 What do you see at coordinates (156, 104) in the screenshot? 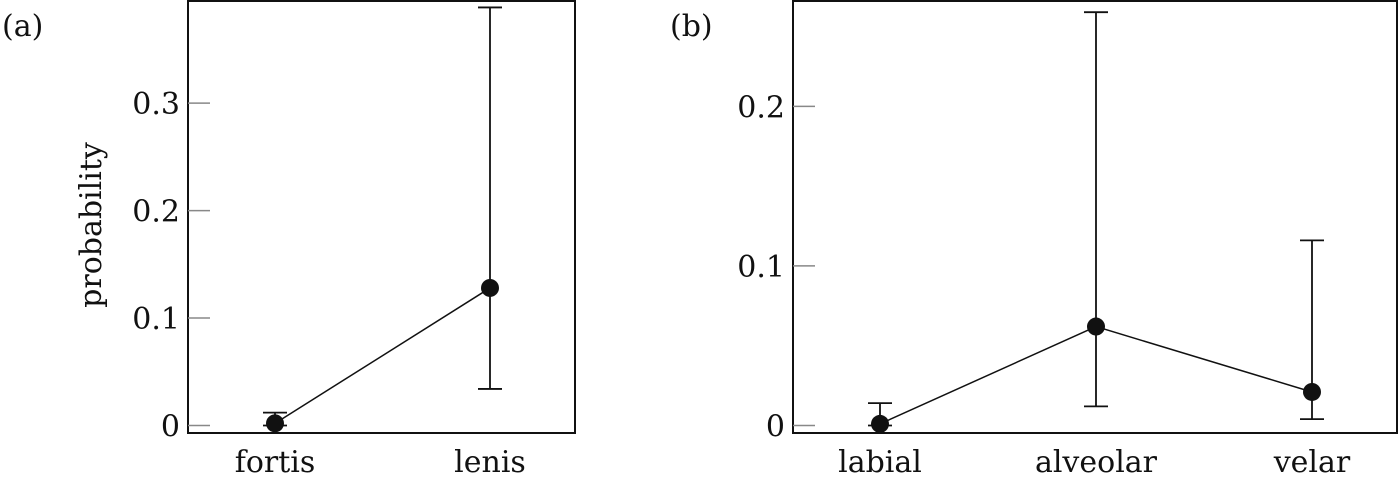
I see `panel-a-y-tick-label: 0.3` at bounding box center [156, 104].